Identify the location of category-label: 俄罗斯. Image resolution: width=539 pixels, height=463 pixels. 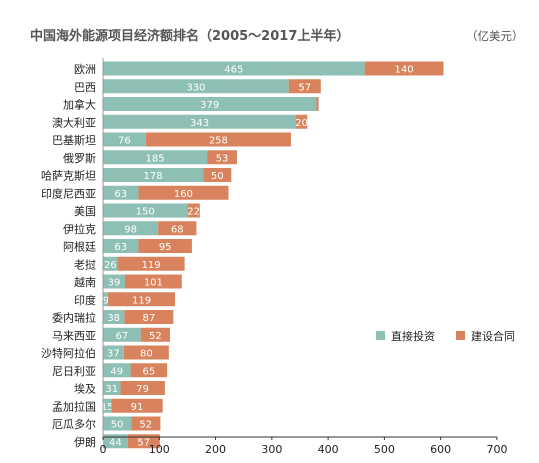
(79, 158).